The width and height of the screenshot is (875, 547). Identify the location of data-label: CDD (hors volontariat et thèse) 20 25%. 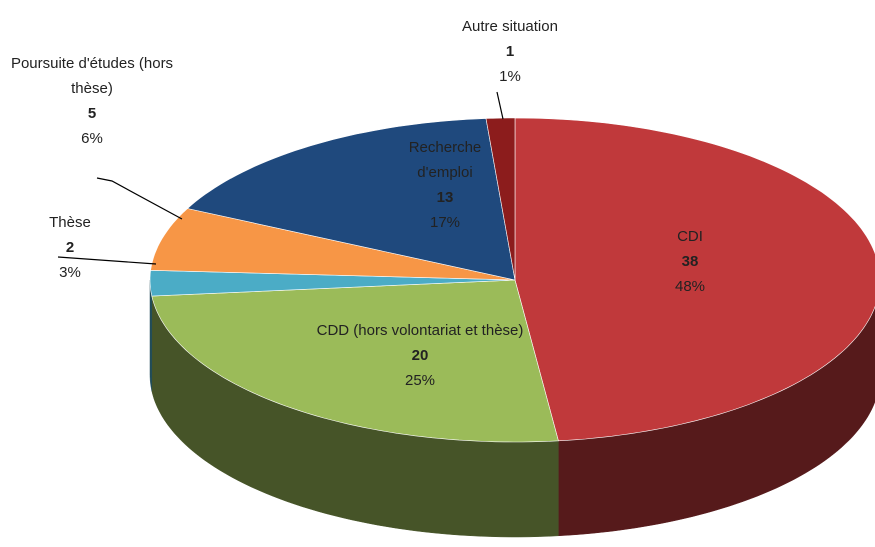
(420, 355).